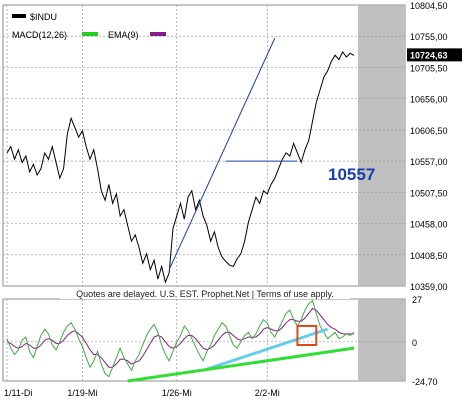  I want to click on price-y-tick-label: 10606,50, so click(429, 131).